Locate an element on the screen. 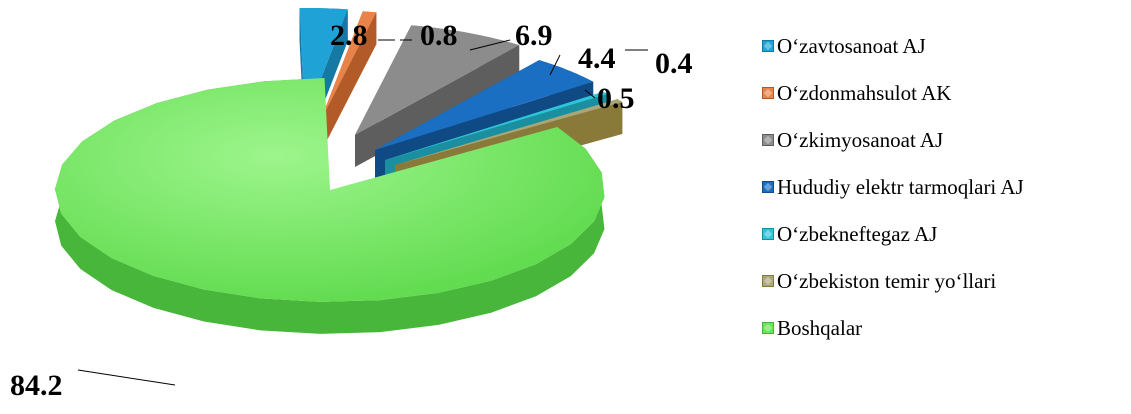 This screenshot has width=1131, height=414. data-label-0: 2.8 is located at coordinates (349, 35).